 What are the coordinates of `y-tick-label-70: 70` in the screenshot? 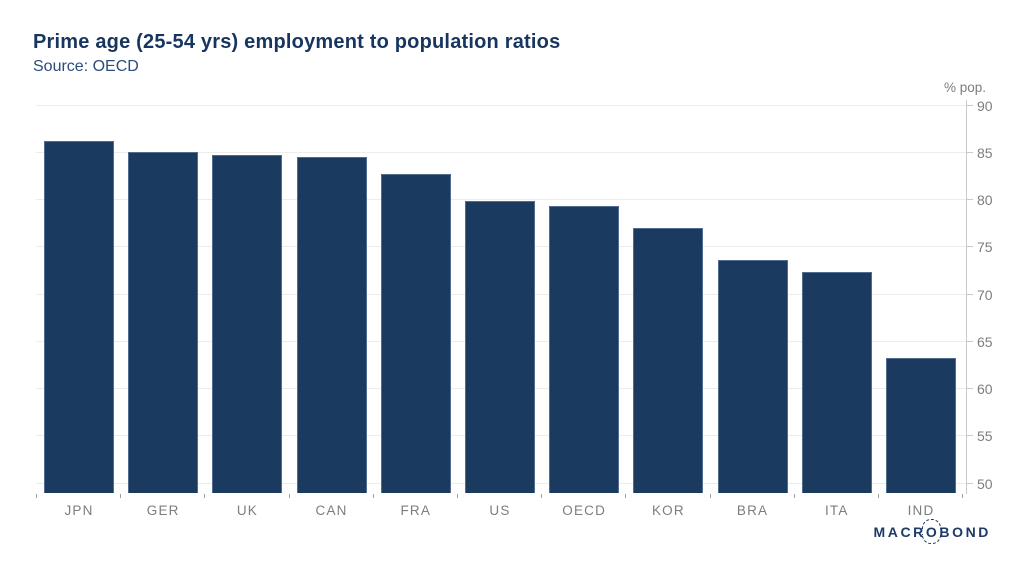 It's located at (985, 294).